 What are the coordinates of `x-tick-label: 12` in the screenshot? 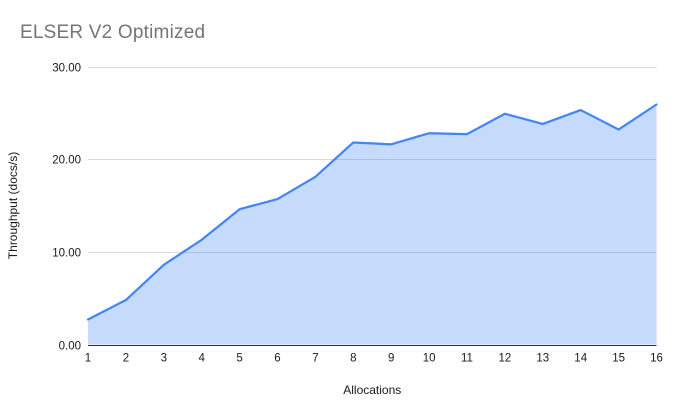 It's located at (505, 359).